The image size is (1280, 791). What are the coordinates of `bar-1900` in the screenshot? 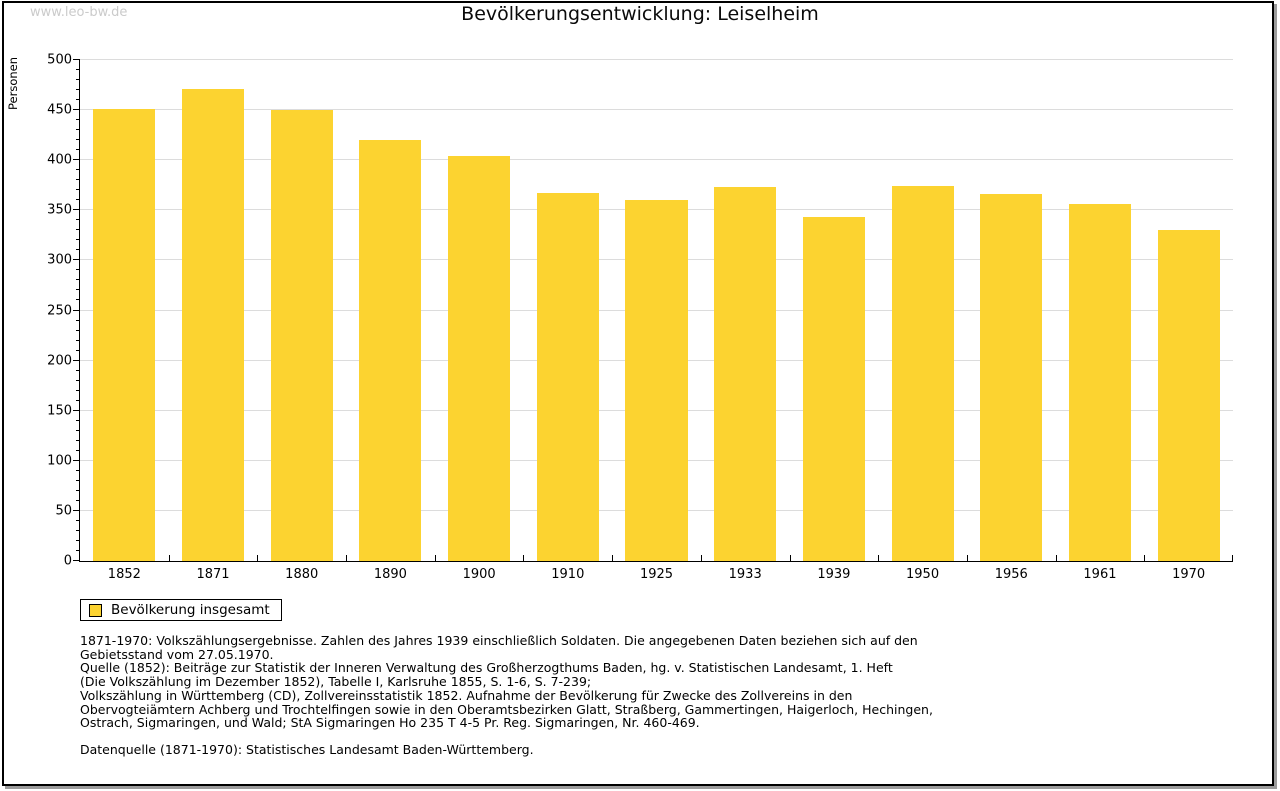 It's located at (479, 358).